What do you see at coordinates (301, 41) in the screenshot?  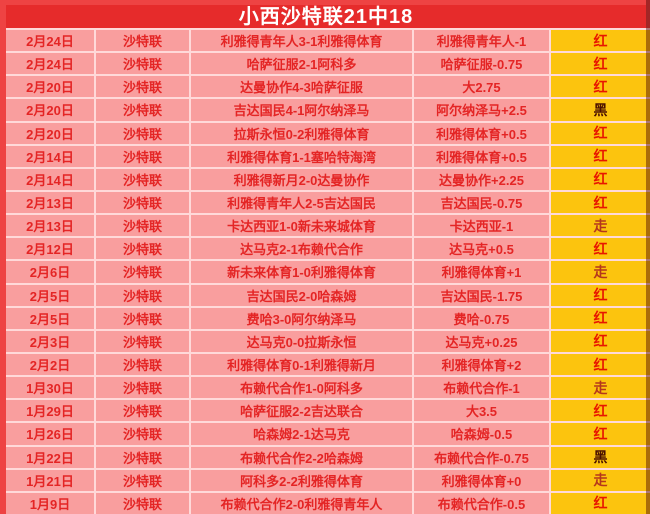 I see `match-score-cell: 利雅得青年人3-1利雅得体育` at bounding box center [301, 41].